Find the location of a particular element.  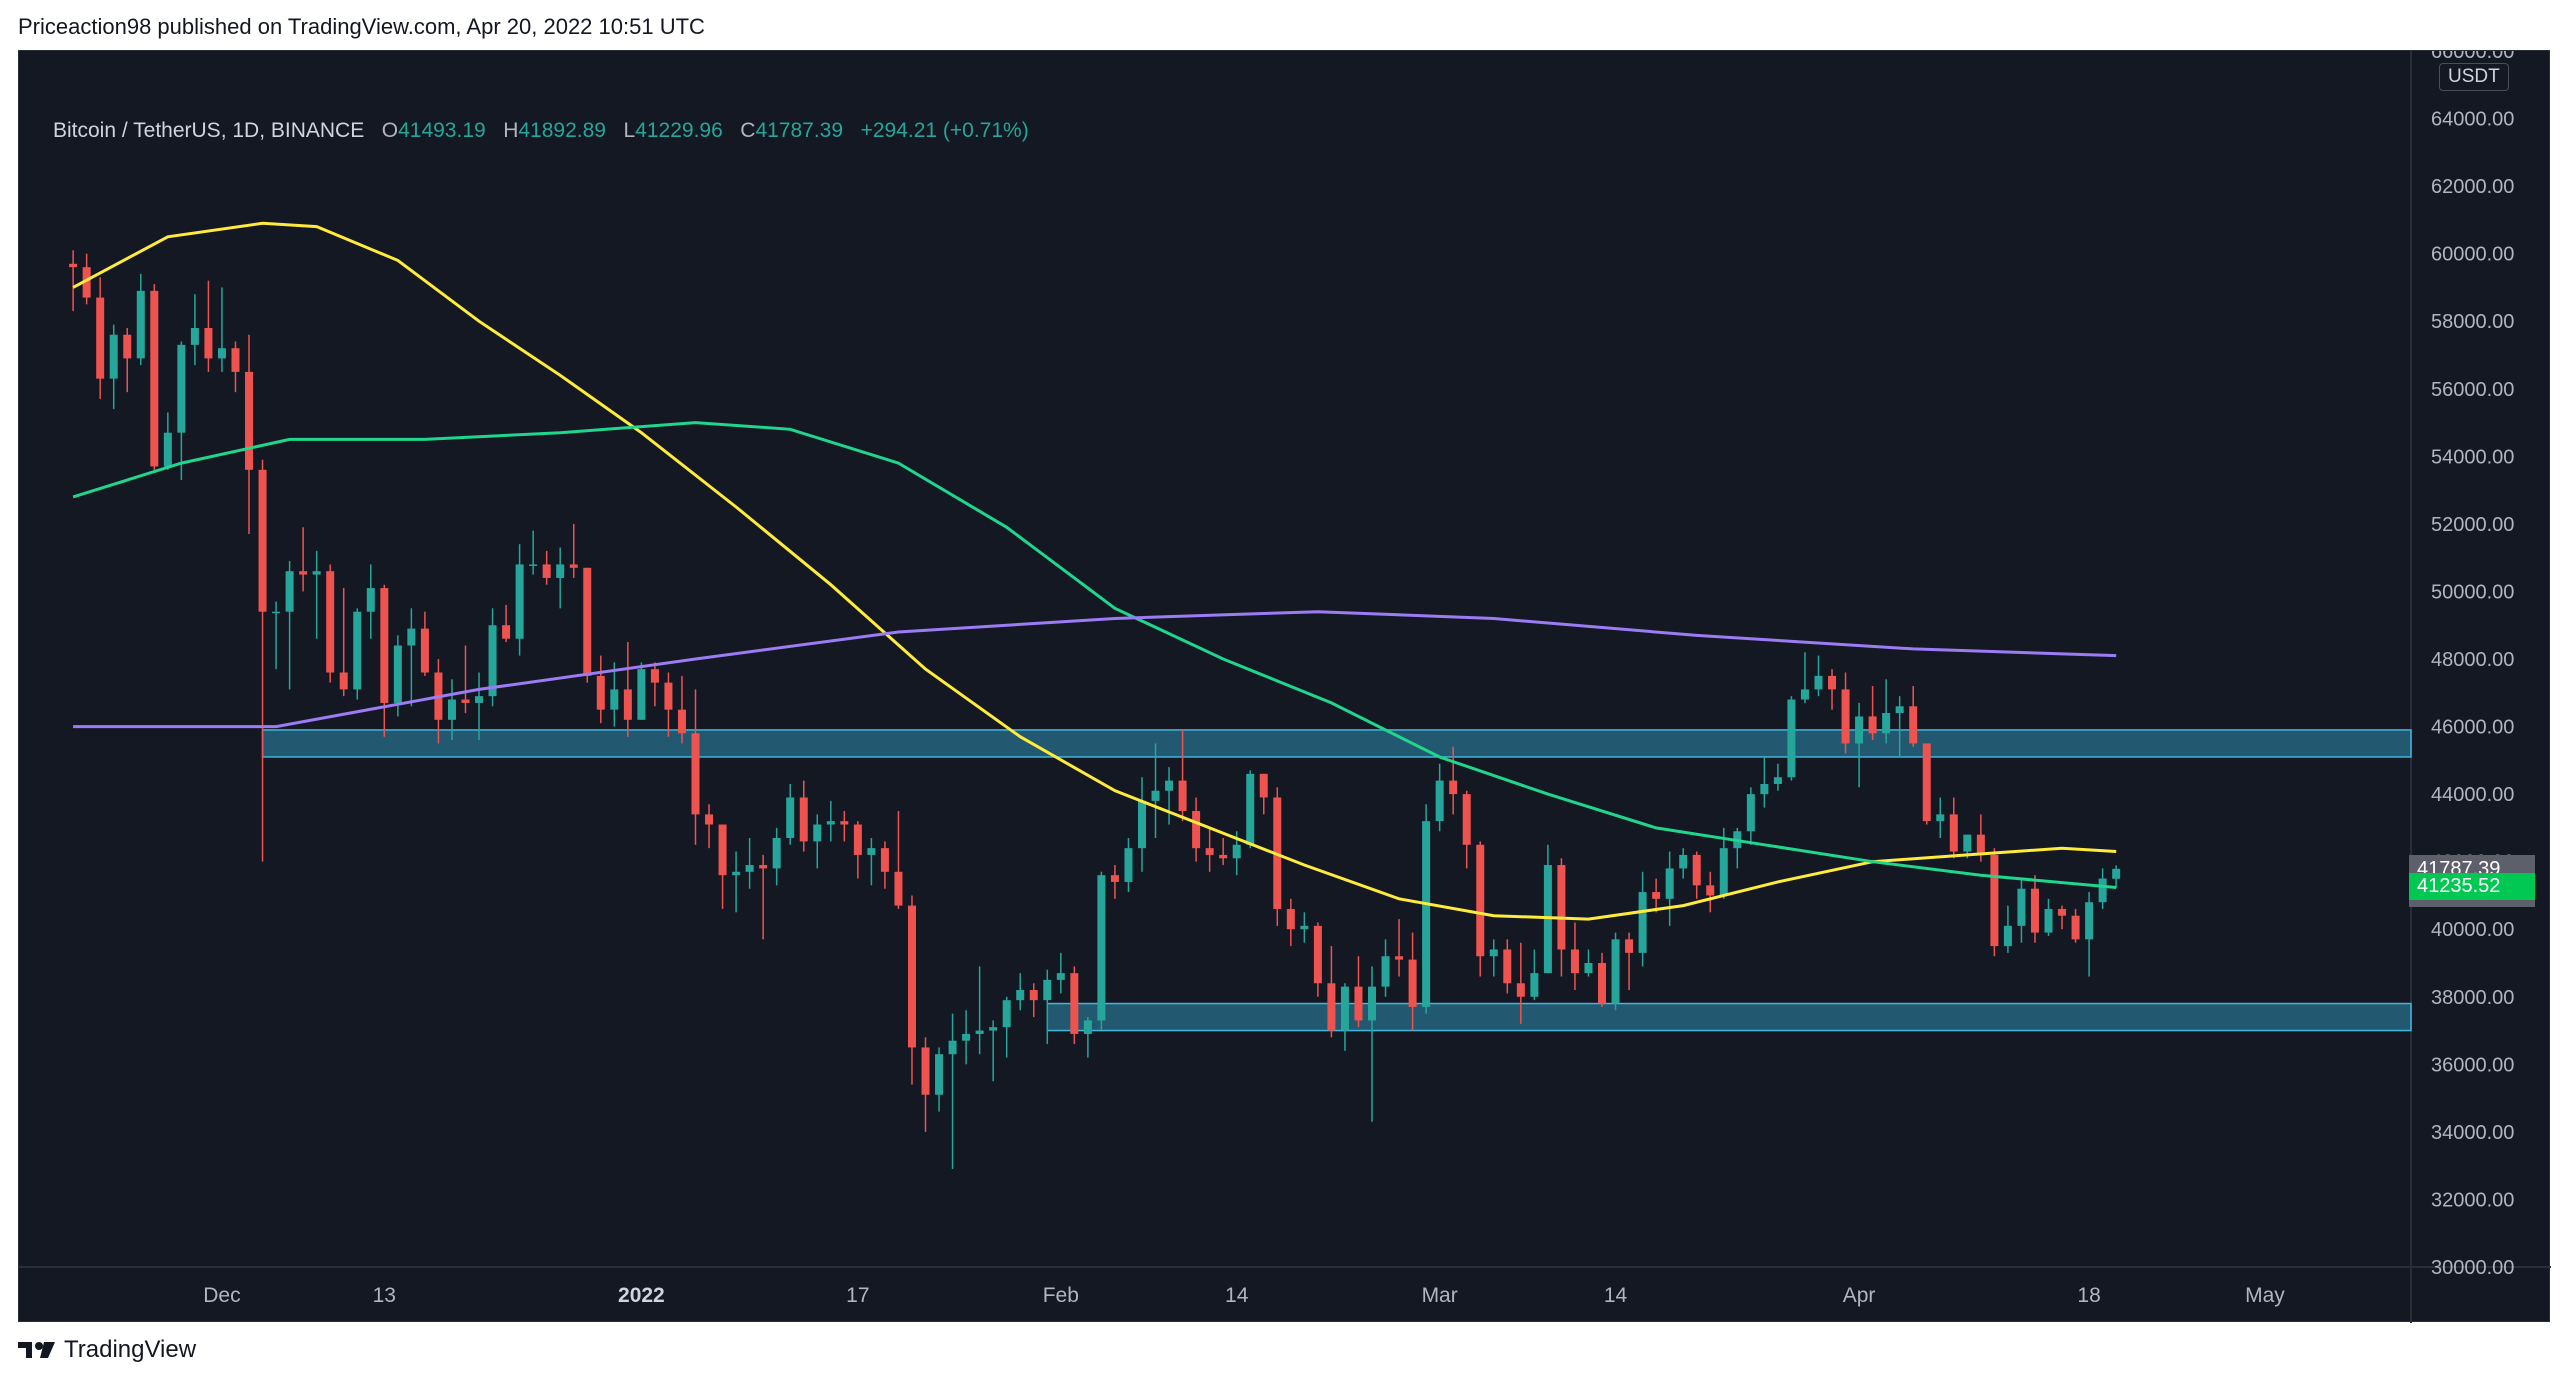

currency-badge: USDT is located at coordinates (2474, 77).